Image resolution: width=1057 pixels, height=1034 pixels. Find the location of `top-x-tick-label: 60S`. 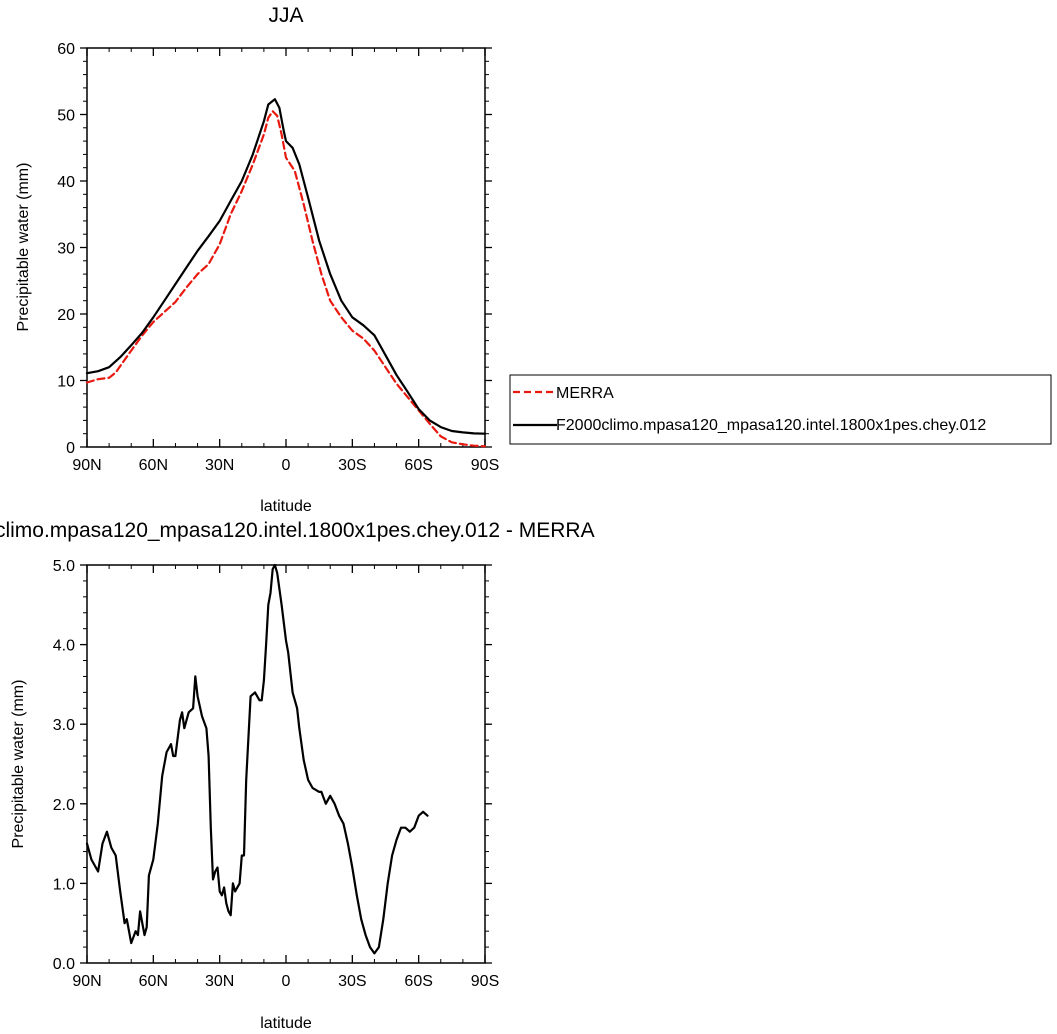

top-x-tick-label: 60S is located at coordinates (418, 465).